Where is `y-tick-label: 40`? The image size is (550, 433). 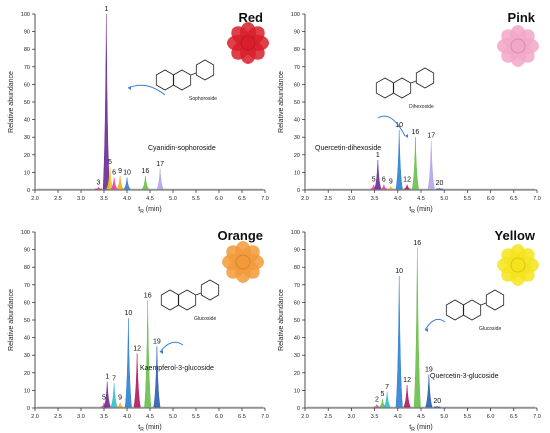
y-tick-label: 40 is located at coordinates (27, 339).